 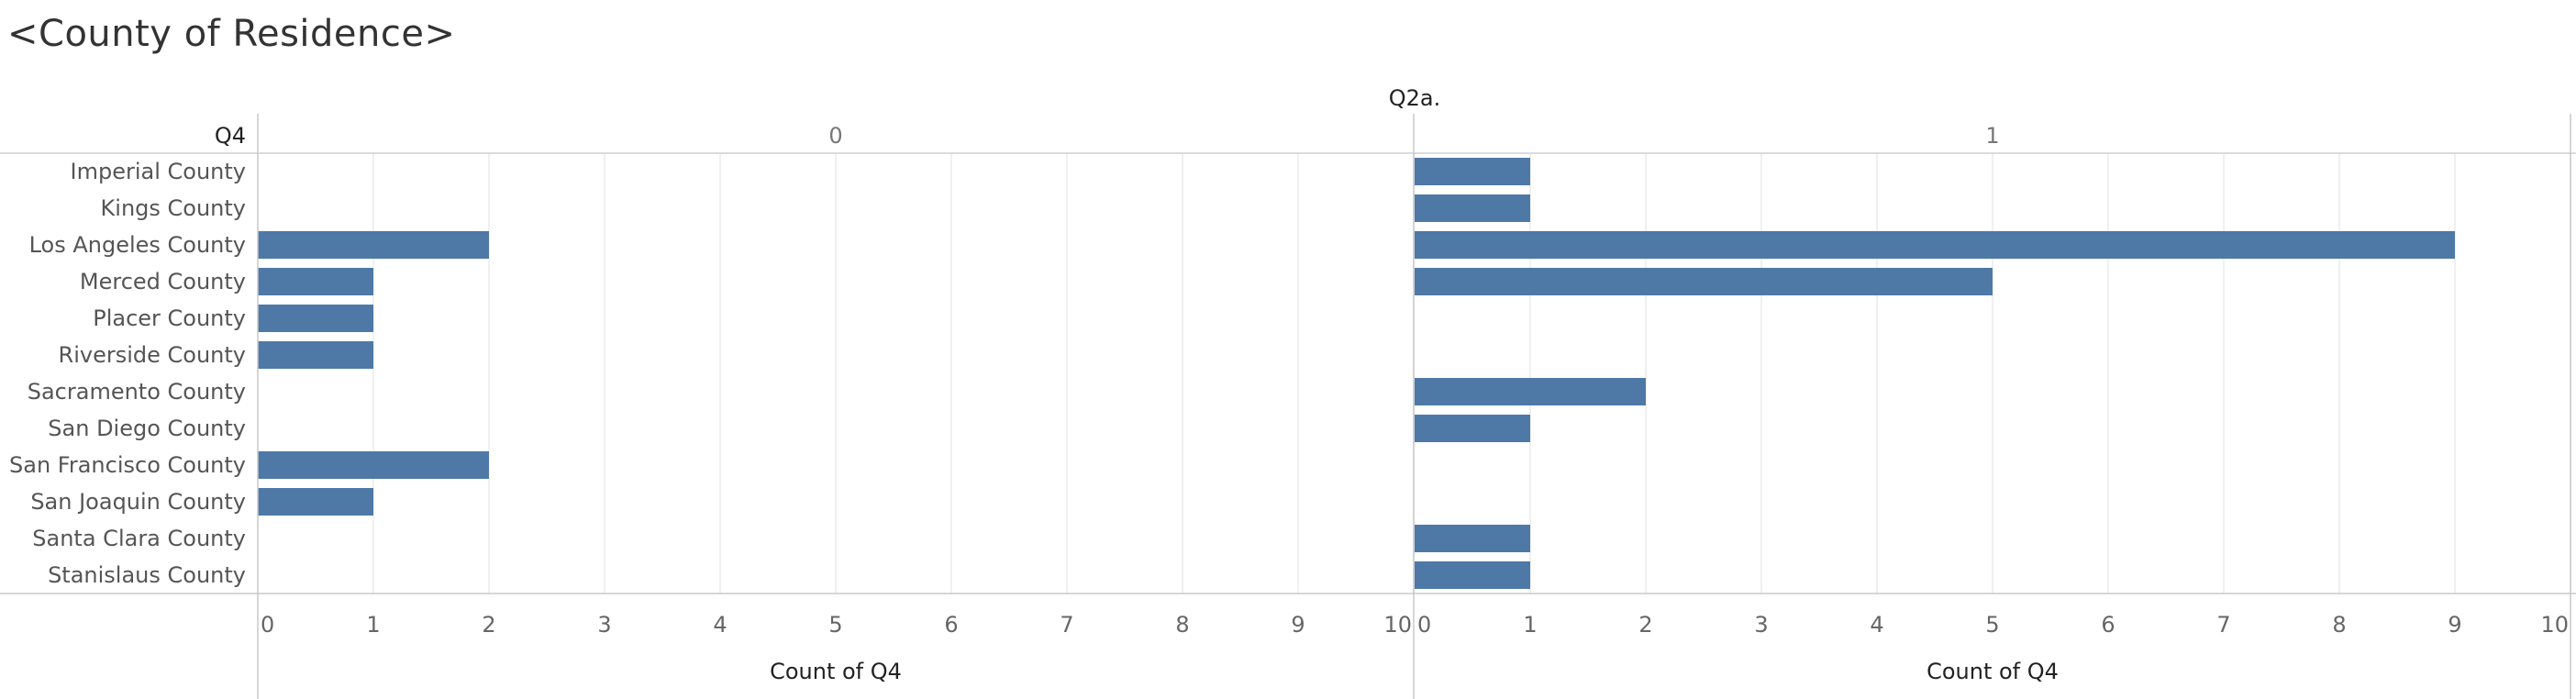 I want to click on category-label: Sacramento County, so click(x=137, y=392).